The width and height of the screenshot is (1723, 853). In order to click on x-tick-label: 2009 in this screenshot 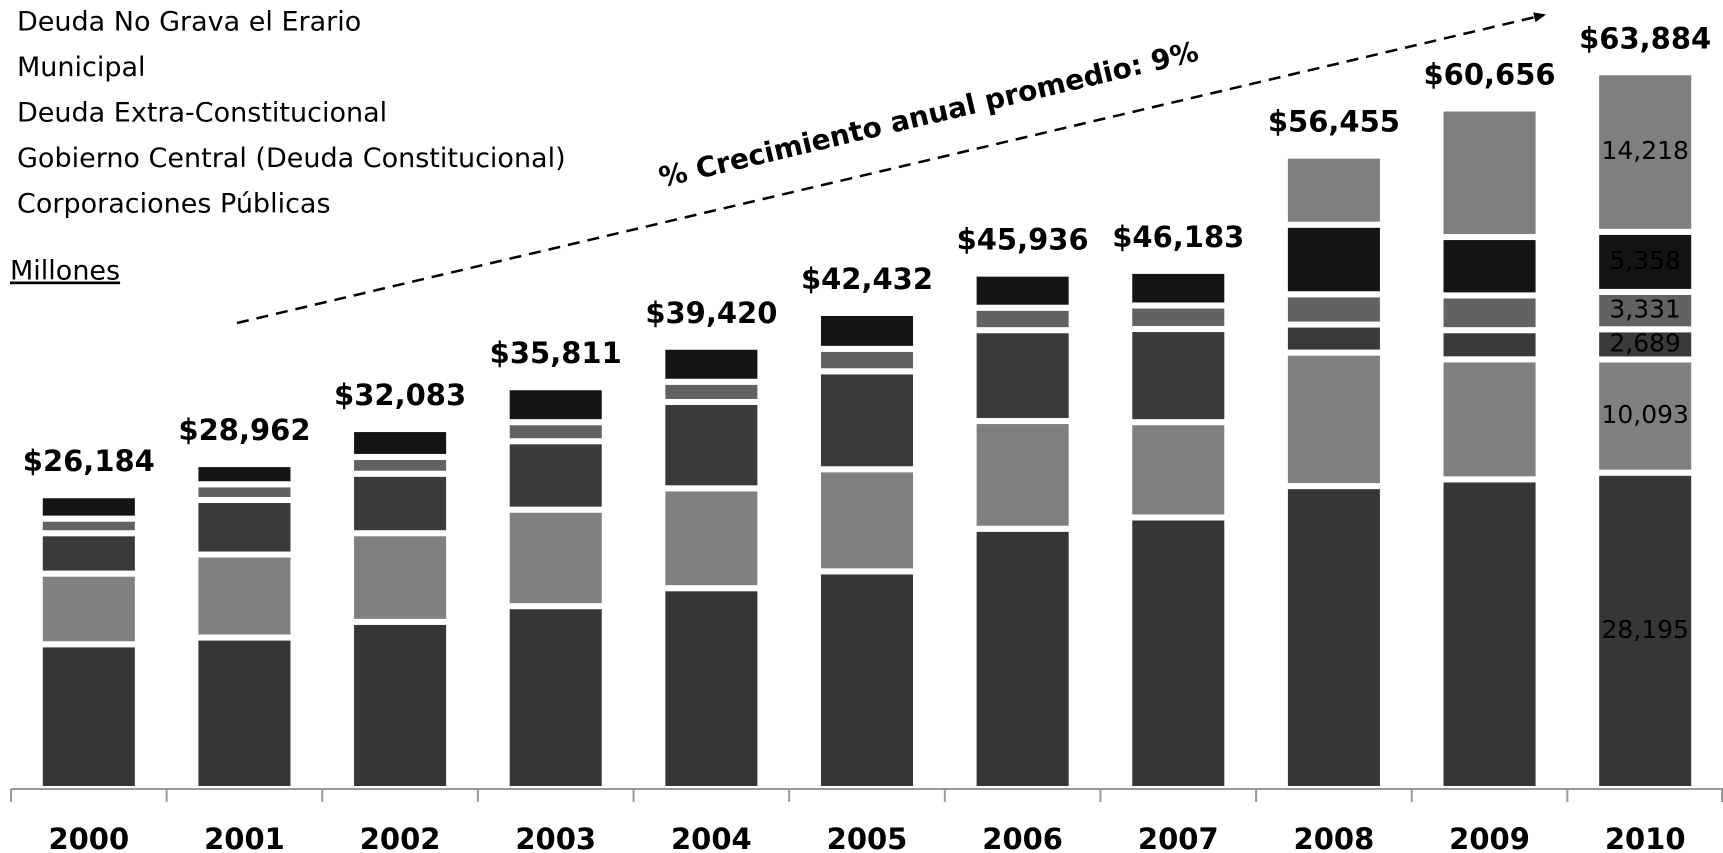, I will do `click(1489, 837)`.